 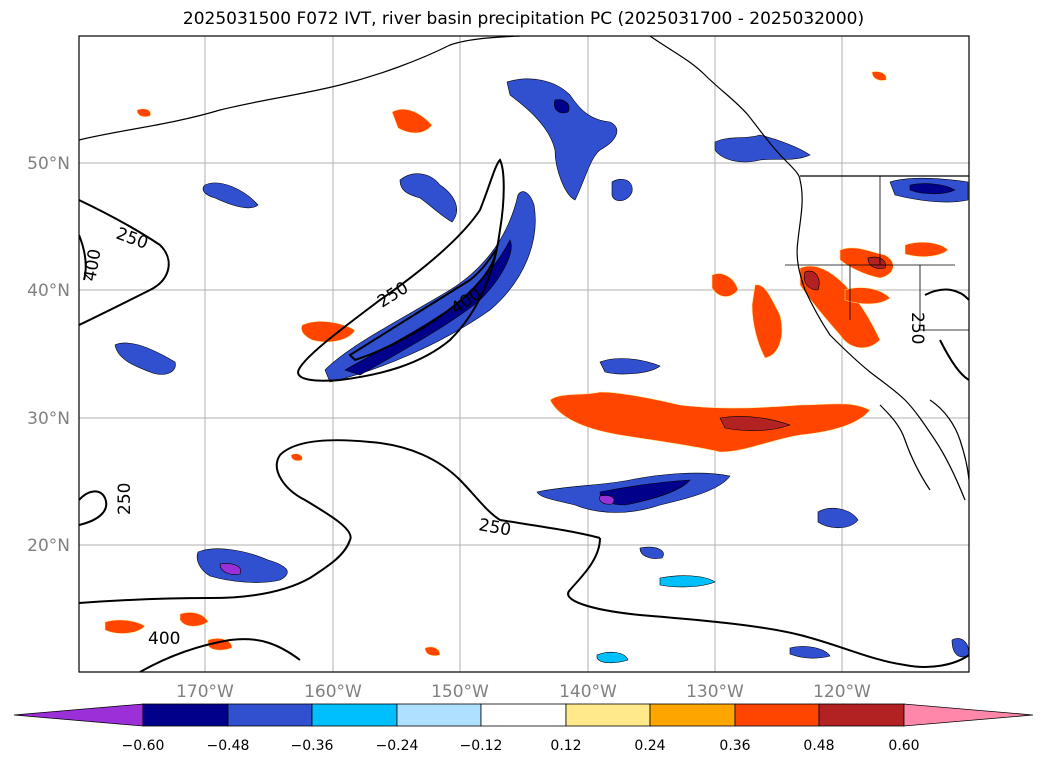 I want to click on alaska-coast, so click(x=300, y=88).